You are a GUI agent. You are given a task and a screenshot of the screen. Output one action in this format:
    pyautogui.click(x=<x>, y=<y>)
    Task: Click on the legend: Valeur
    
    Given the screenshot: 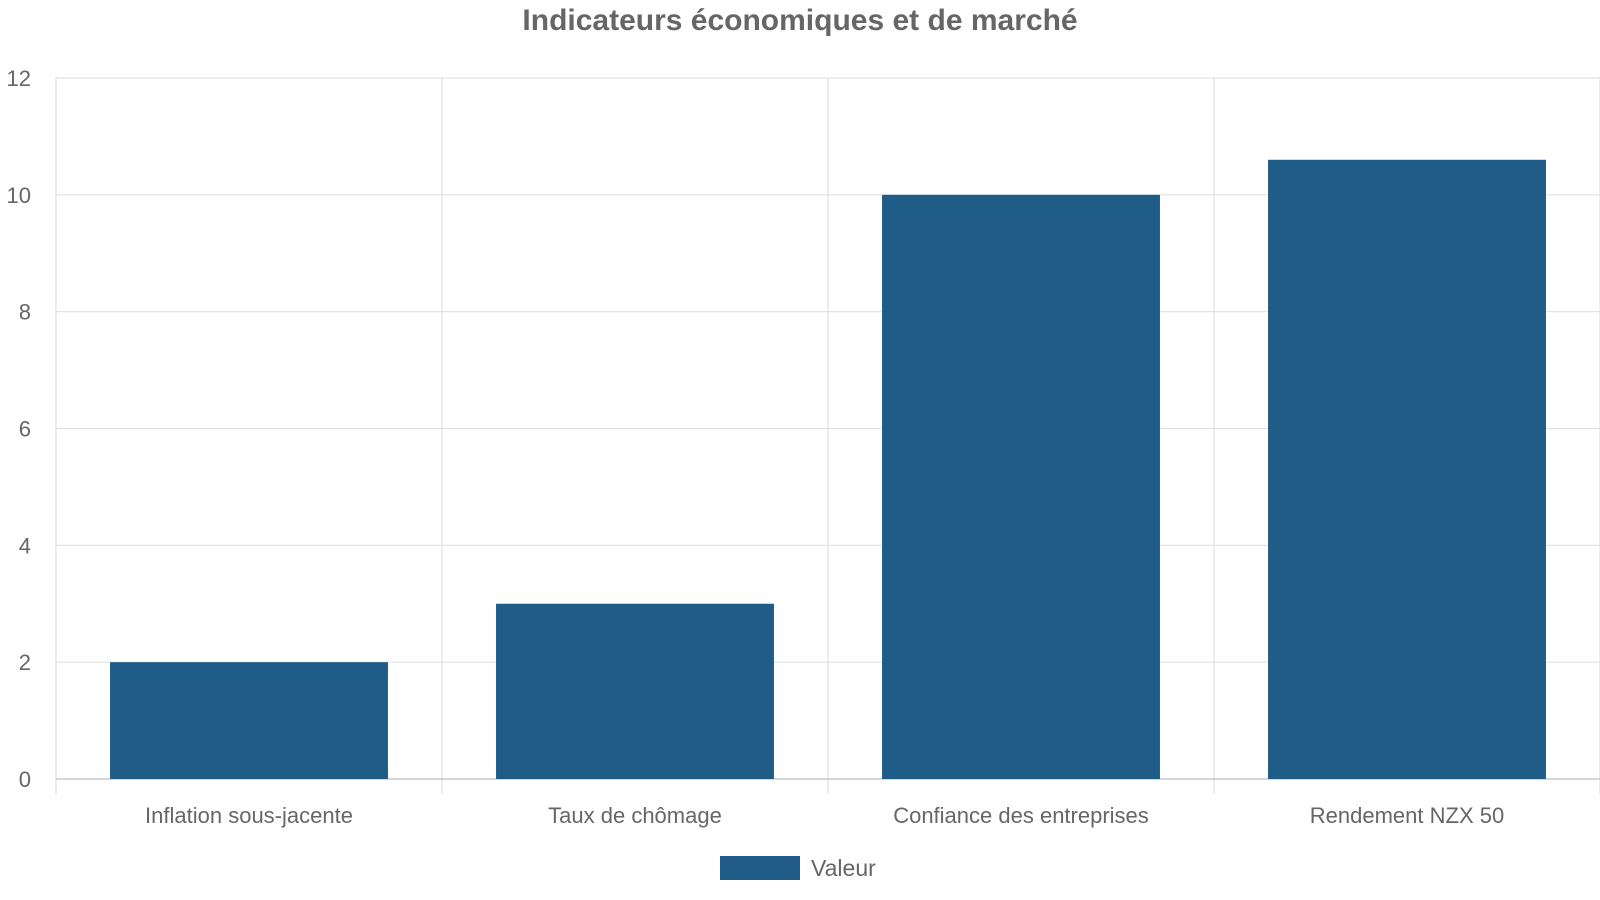 What is the action you would take?
    pyautogui.click(x=798, y=868)
    